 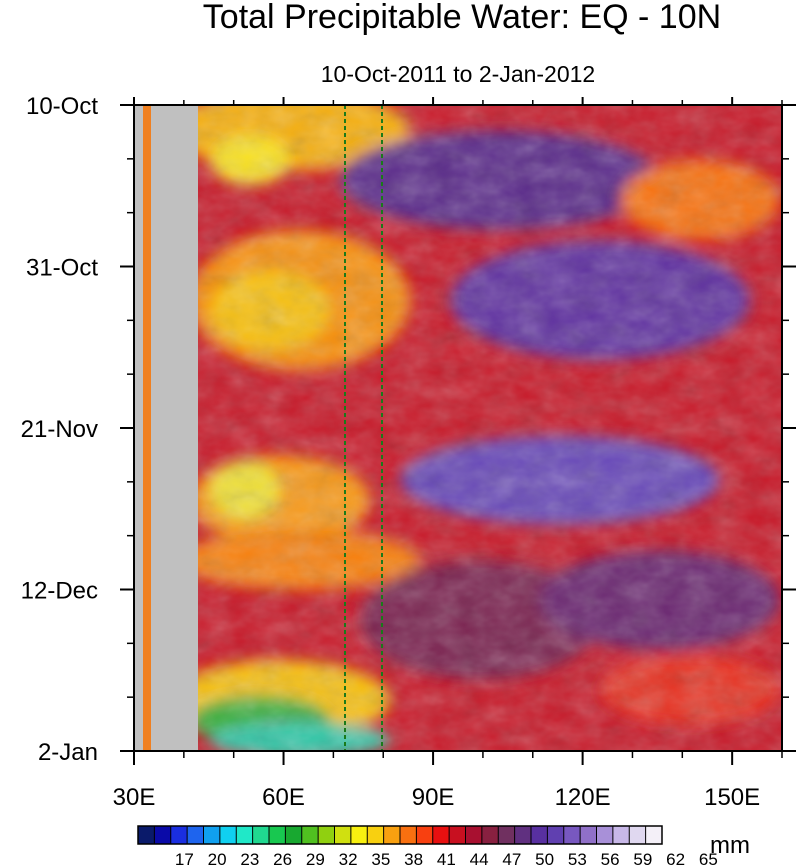 What do you see at coordinates (610, 858) in the screenshot?
I see `colorbar-label-13: 56` at bounding box center [610, 858].